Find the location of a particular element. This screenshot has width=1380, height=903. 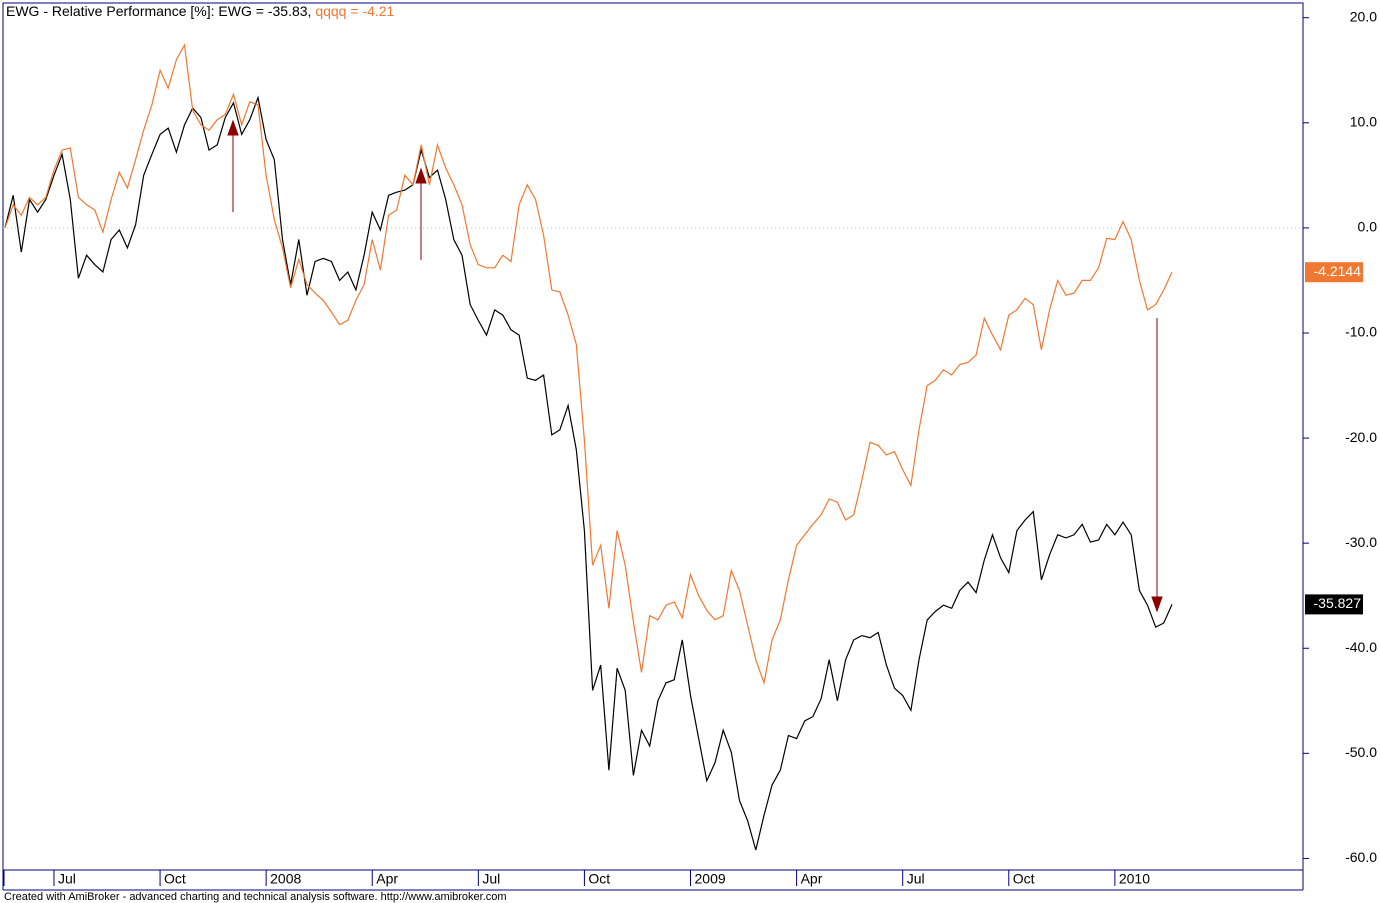

x-tick-label: 2008 is located at coordinates (285, 879).